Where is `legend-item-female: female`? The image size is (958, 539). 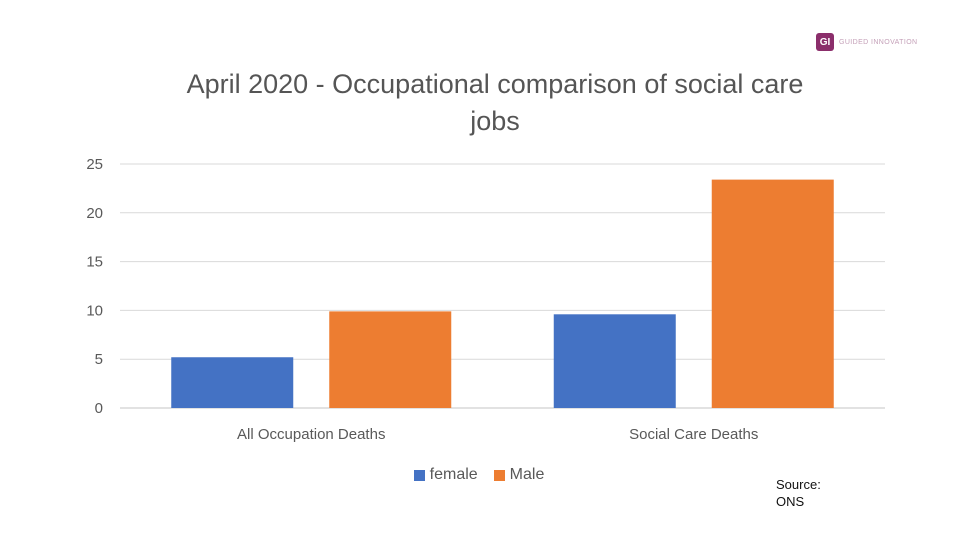 legend-item-female: female is located at coordinates (445, 475).